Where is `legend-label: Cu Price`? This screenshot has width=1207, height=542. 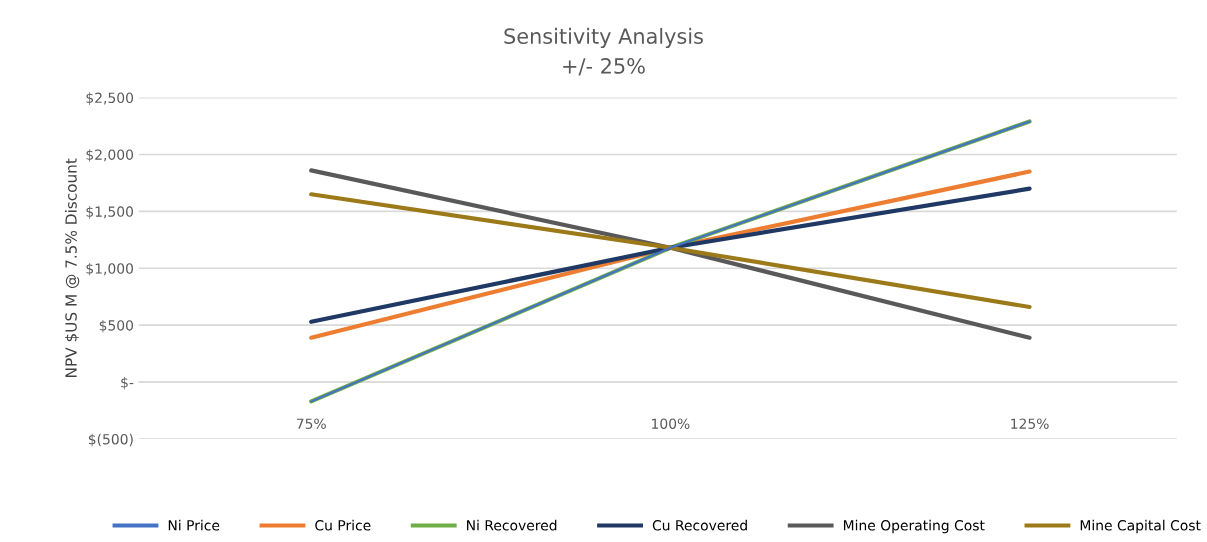
legend-label: Cu Price is located at coordinates (343, 525).